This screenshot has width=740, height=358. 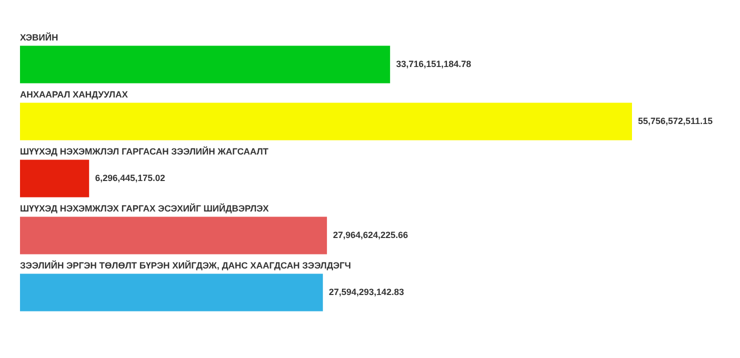 I want to click on y-tick-label: ХЭВИЙН, so click(x=39, y=37).